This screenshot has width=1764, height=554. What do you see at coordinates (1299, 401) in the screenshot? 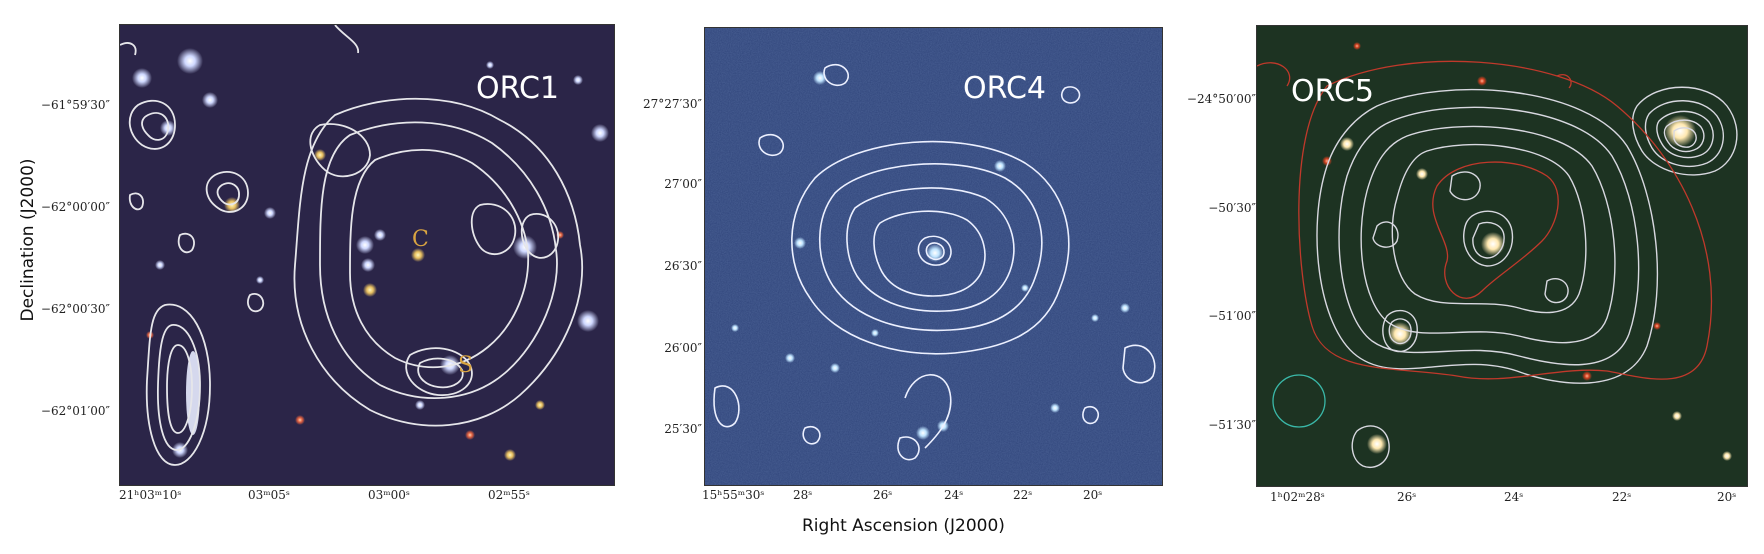
I see `beam-ellipse` at bounding box center [1299, 401].